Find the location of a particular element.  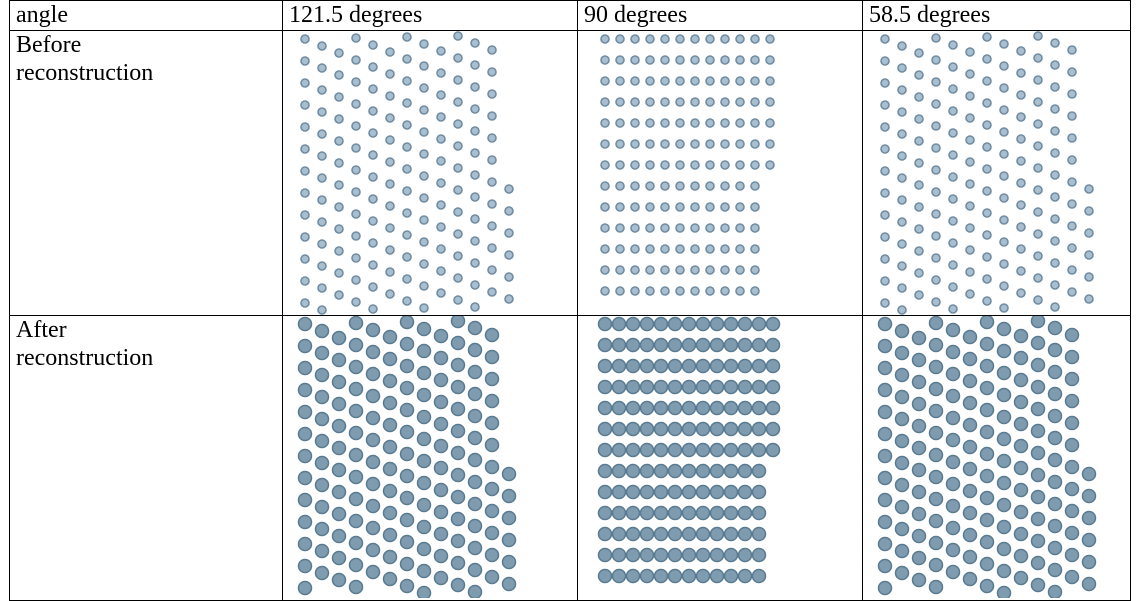

atom-image is located at coordinates (407, 173).